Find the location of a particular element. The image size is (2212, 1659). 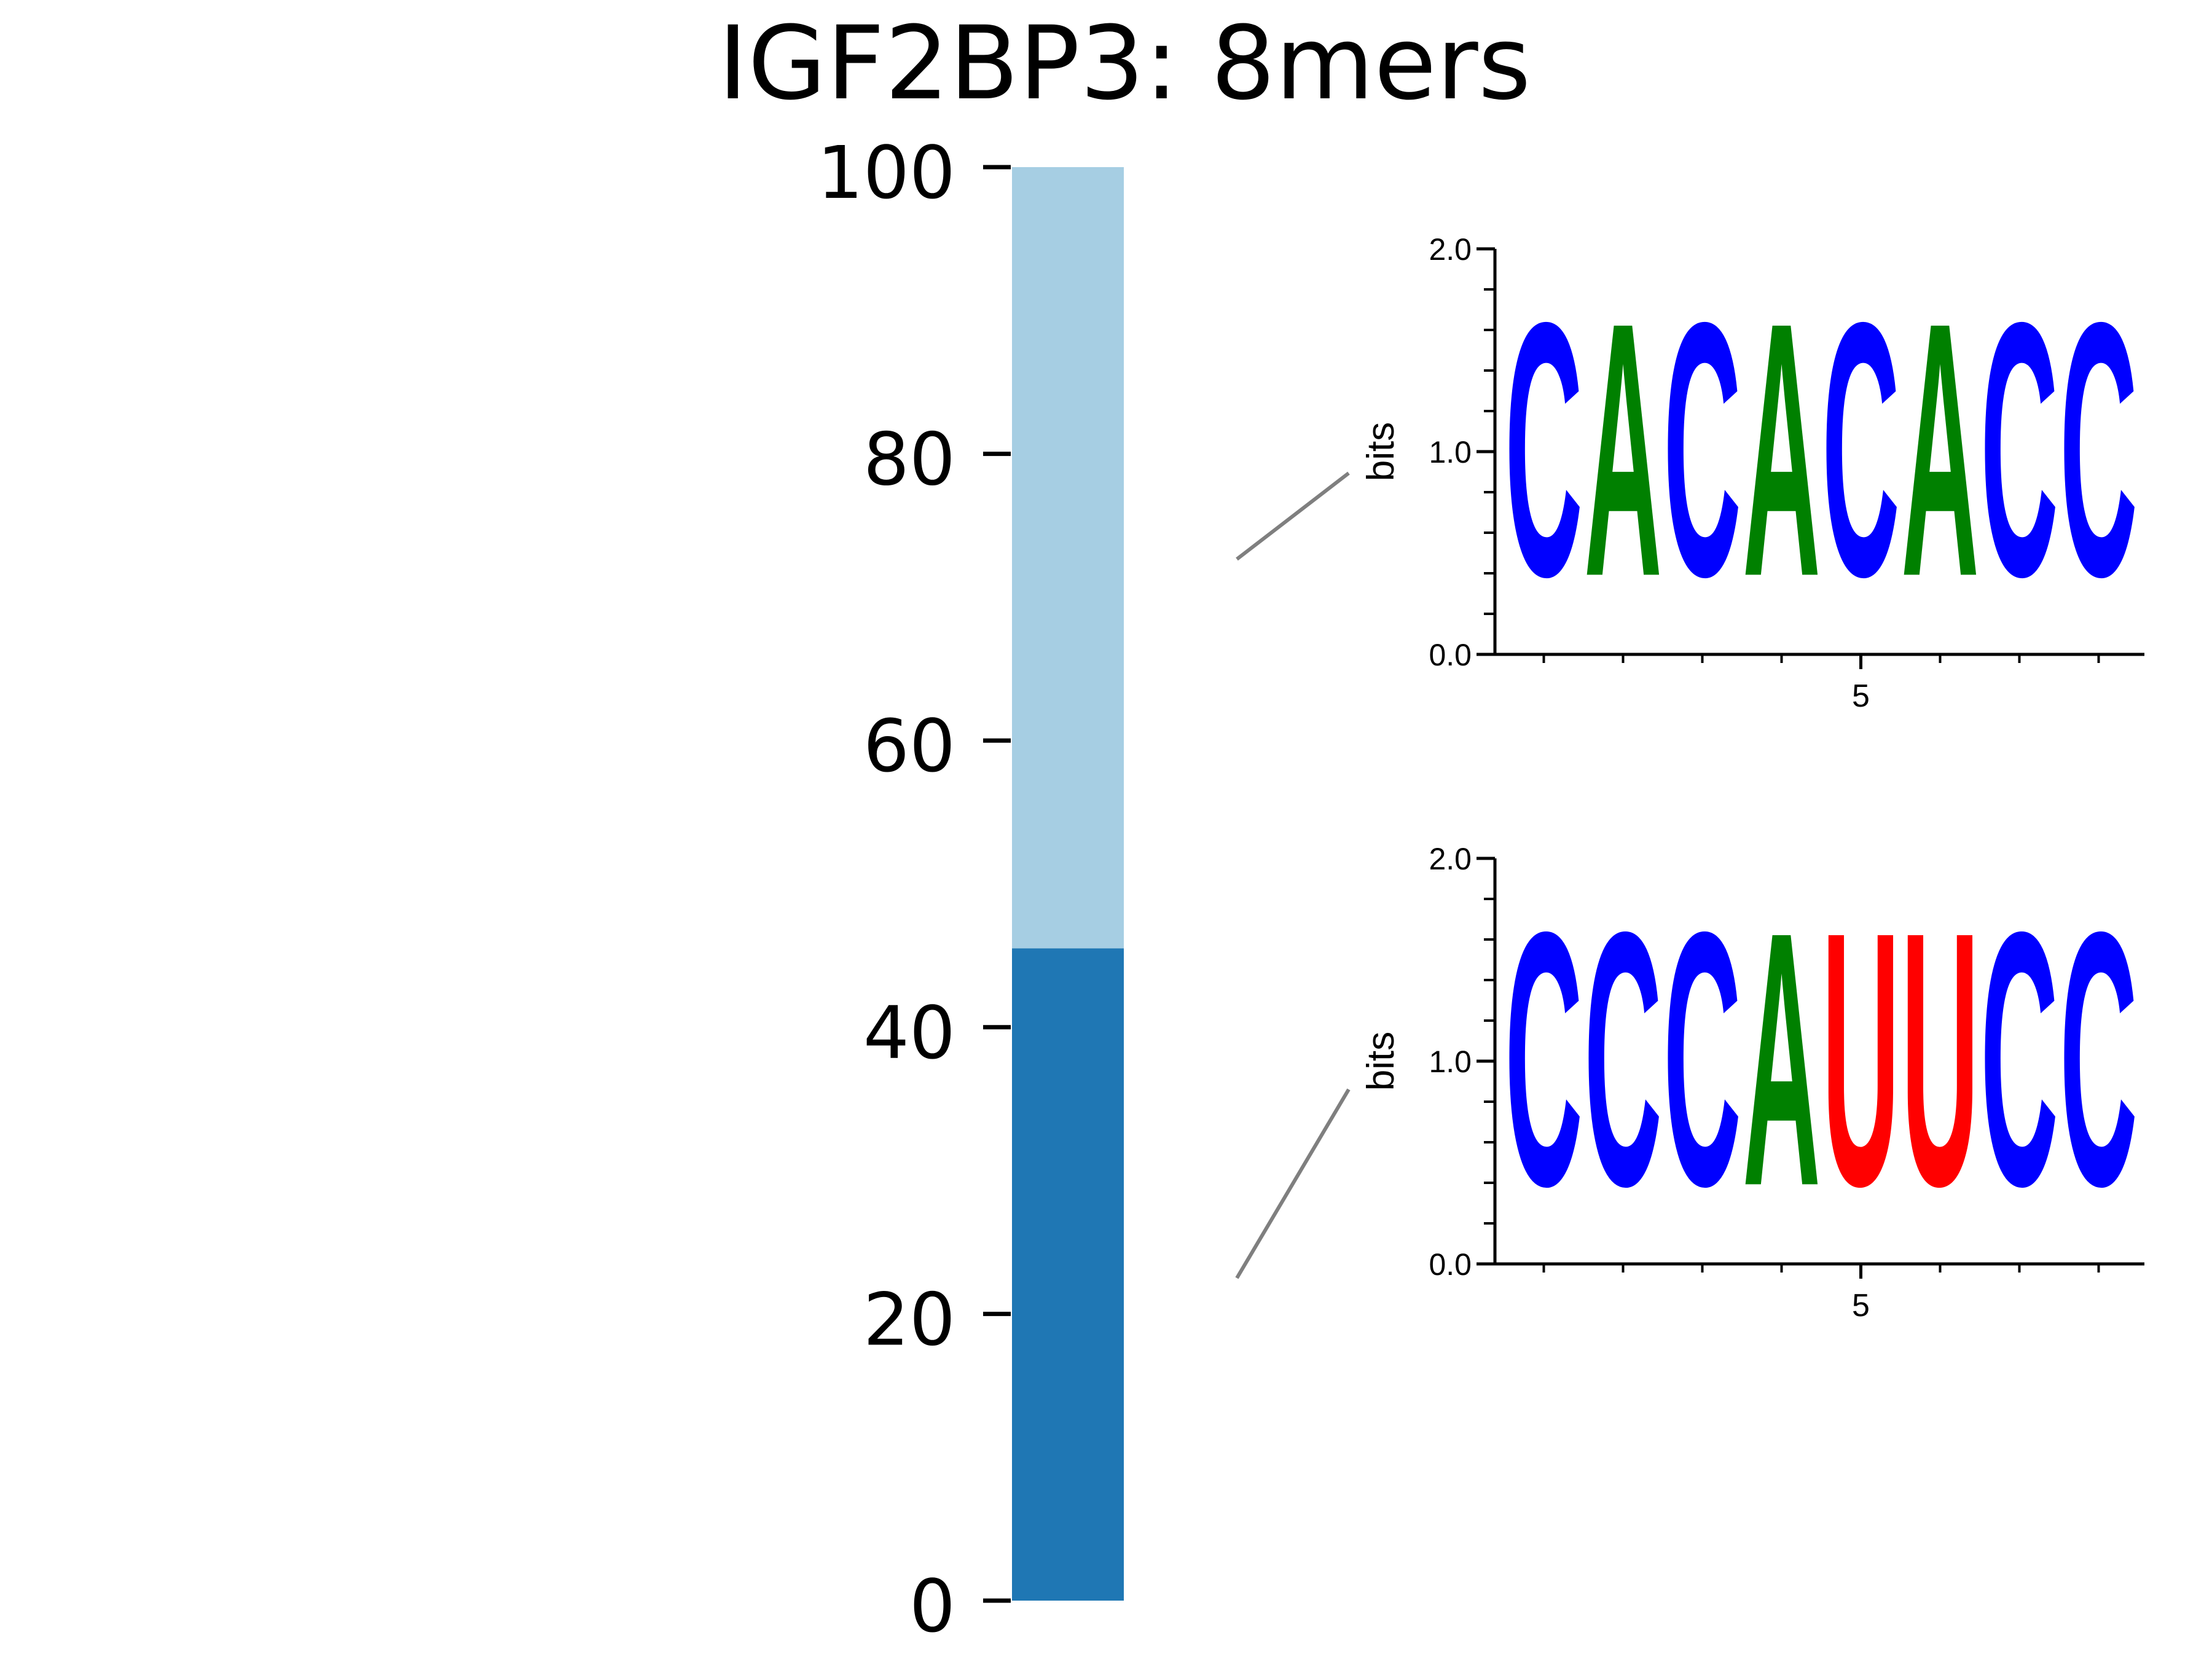

chart-title: IGF2BP3: 8mers is located at coordinates (1124, 63).